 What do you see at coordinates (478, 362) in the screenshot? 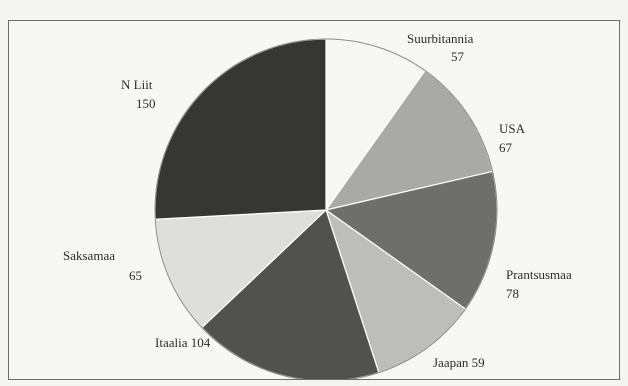
I see `slice-value-jaapan: 59` at bounding box center [478, 362].